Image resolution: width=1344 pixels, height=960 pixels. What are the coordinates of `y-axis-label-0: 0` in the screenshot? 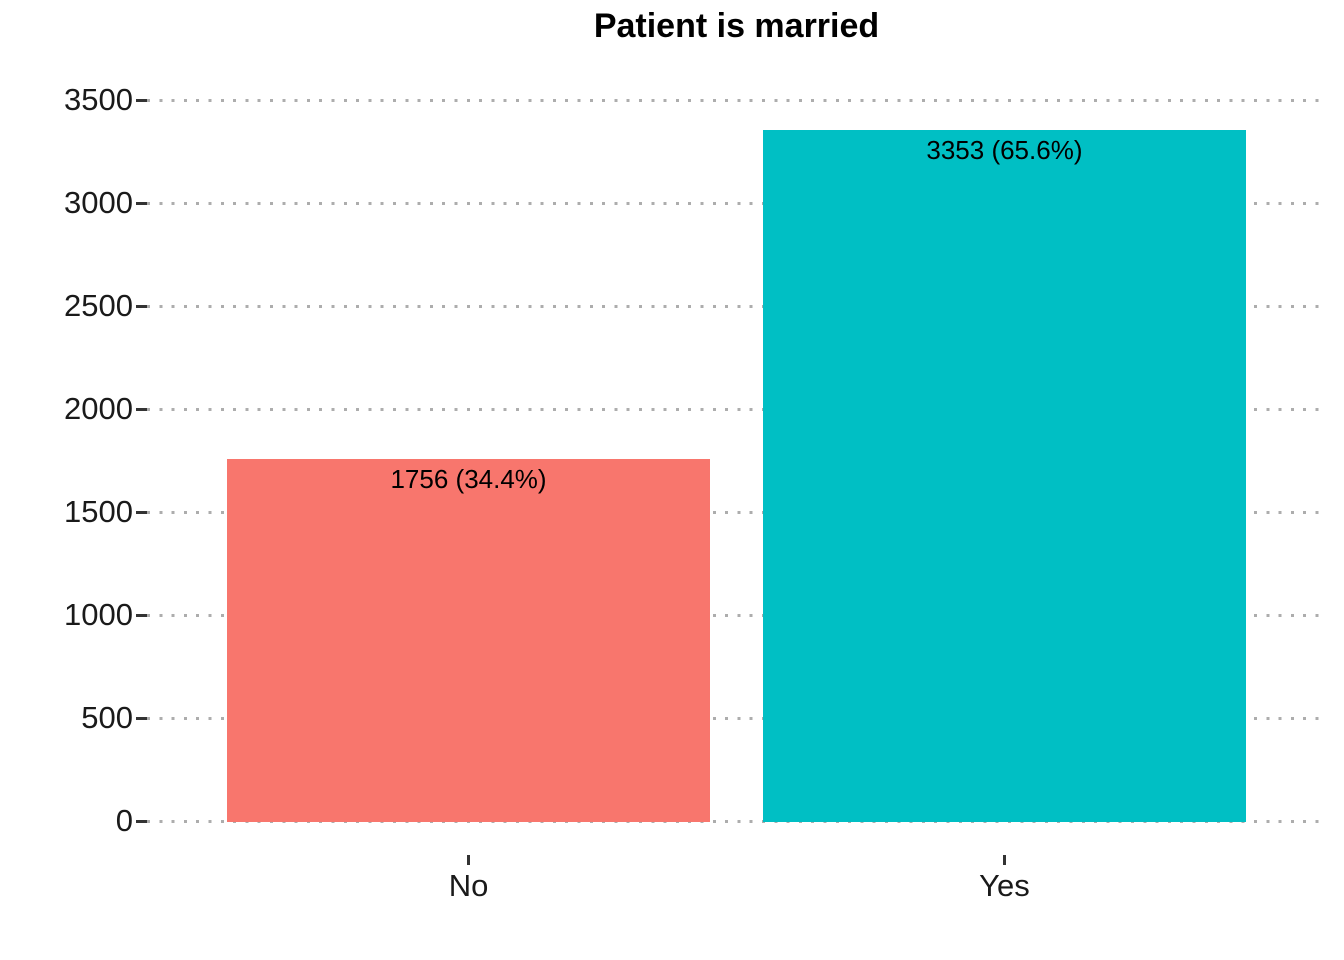 It's located at (124, 820).